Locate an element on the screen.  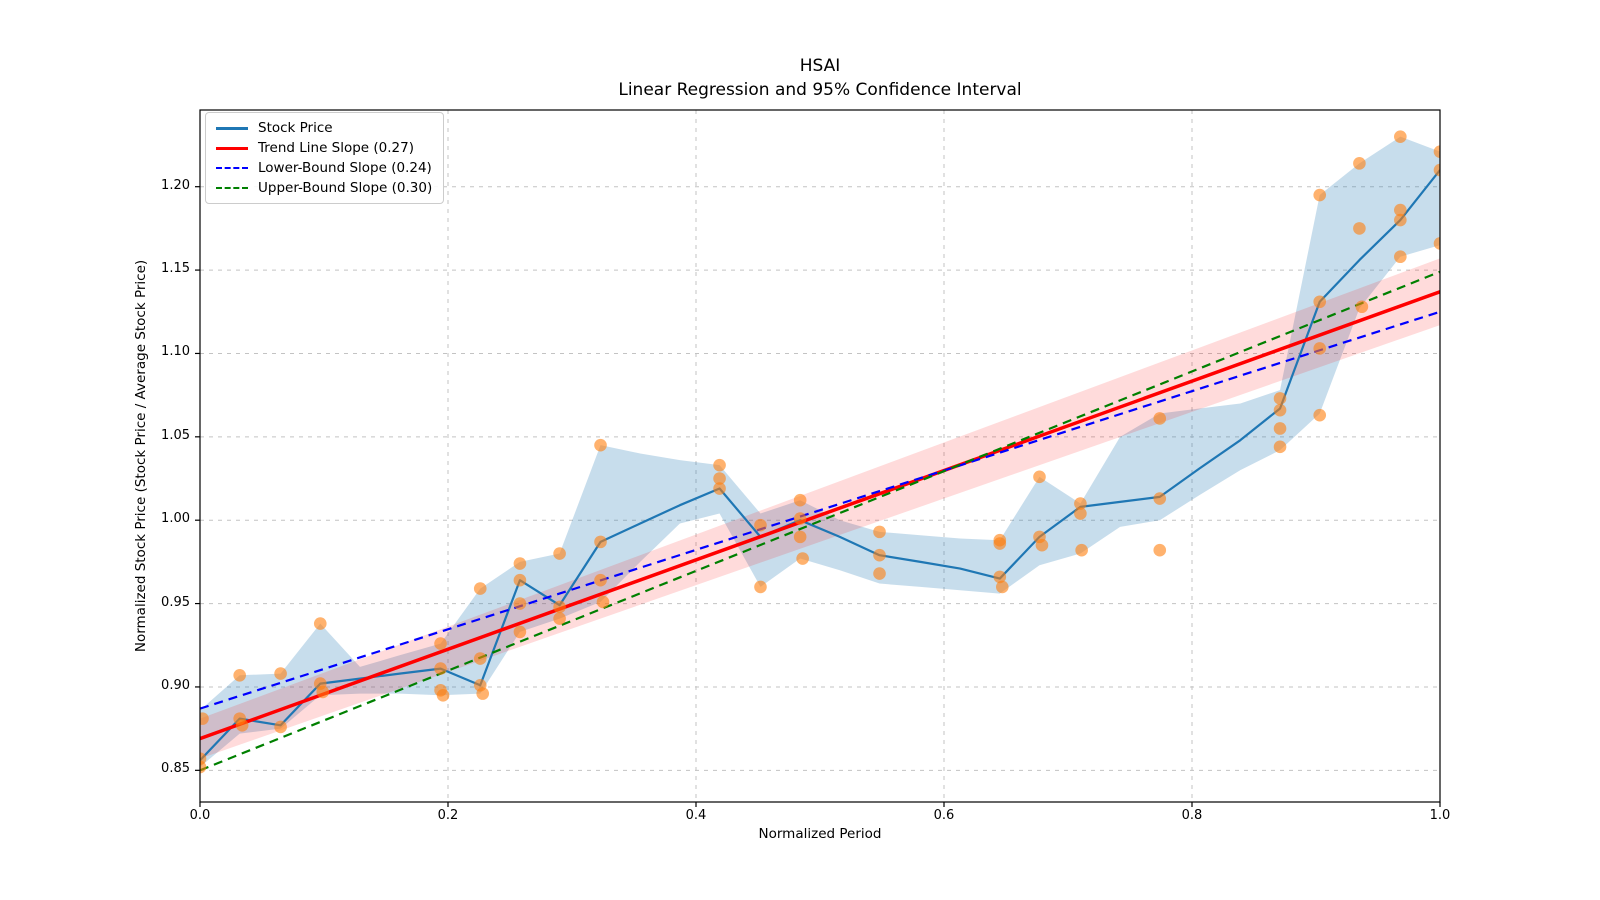
legend-item-label: Lower-Bound Slope (0.24) is located at coordinates (345, 168).